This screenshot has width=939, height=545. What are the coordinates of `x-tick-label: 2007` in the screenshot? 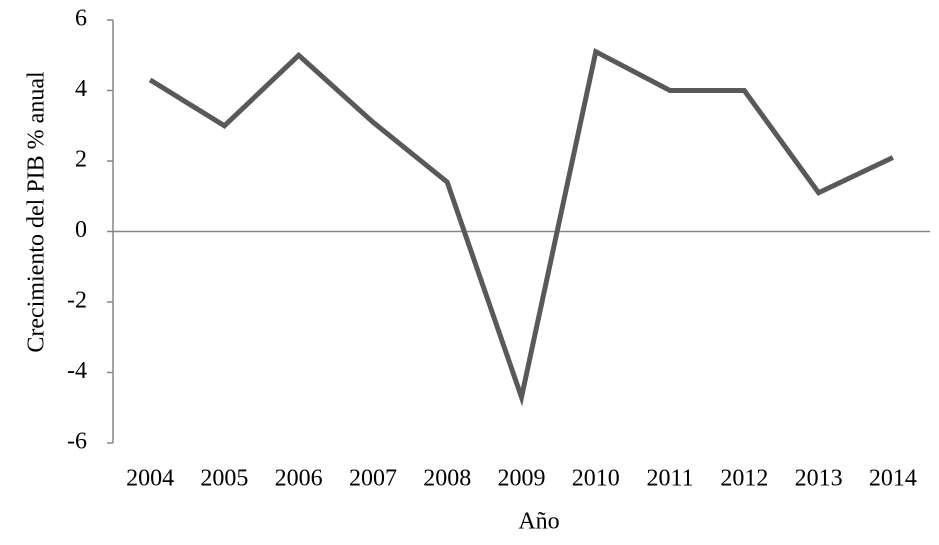 It's located at (373, 479).